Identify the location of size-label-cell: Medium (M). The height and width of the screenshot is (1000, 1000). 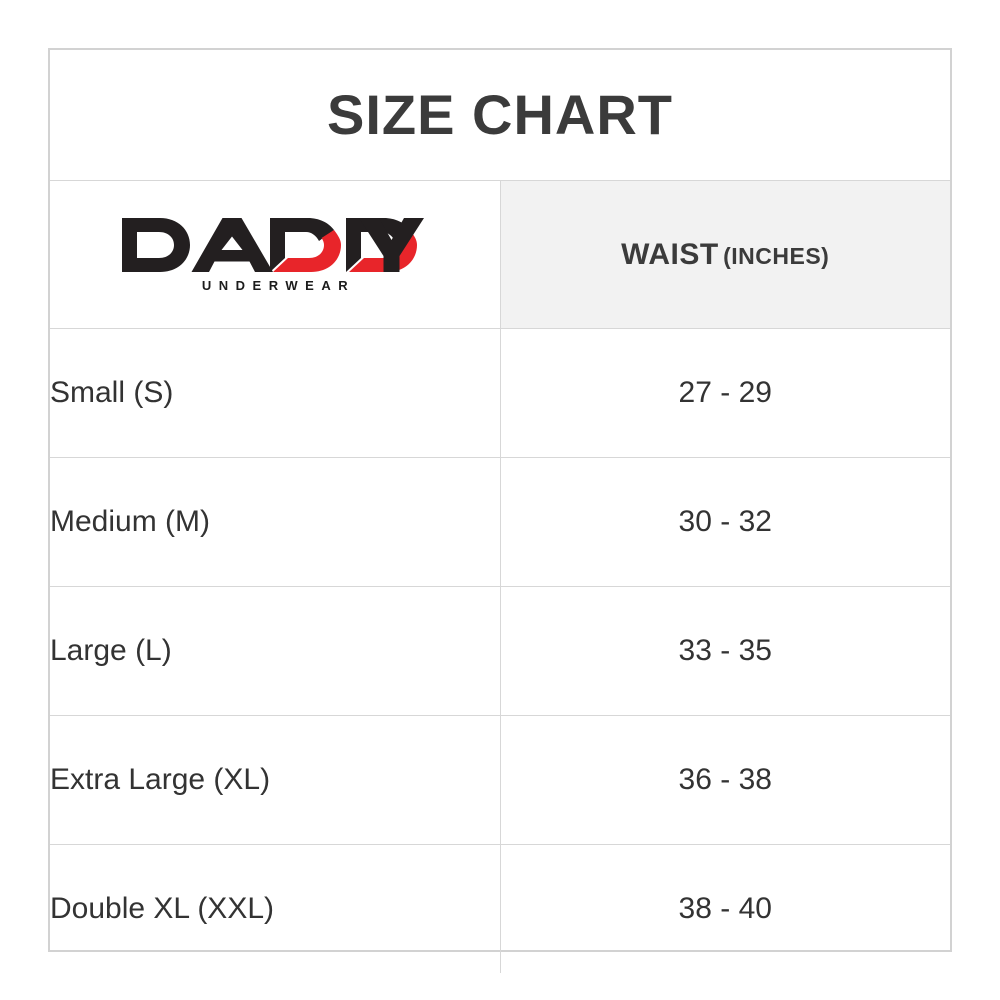
(275, 522).